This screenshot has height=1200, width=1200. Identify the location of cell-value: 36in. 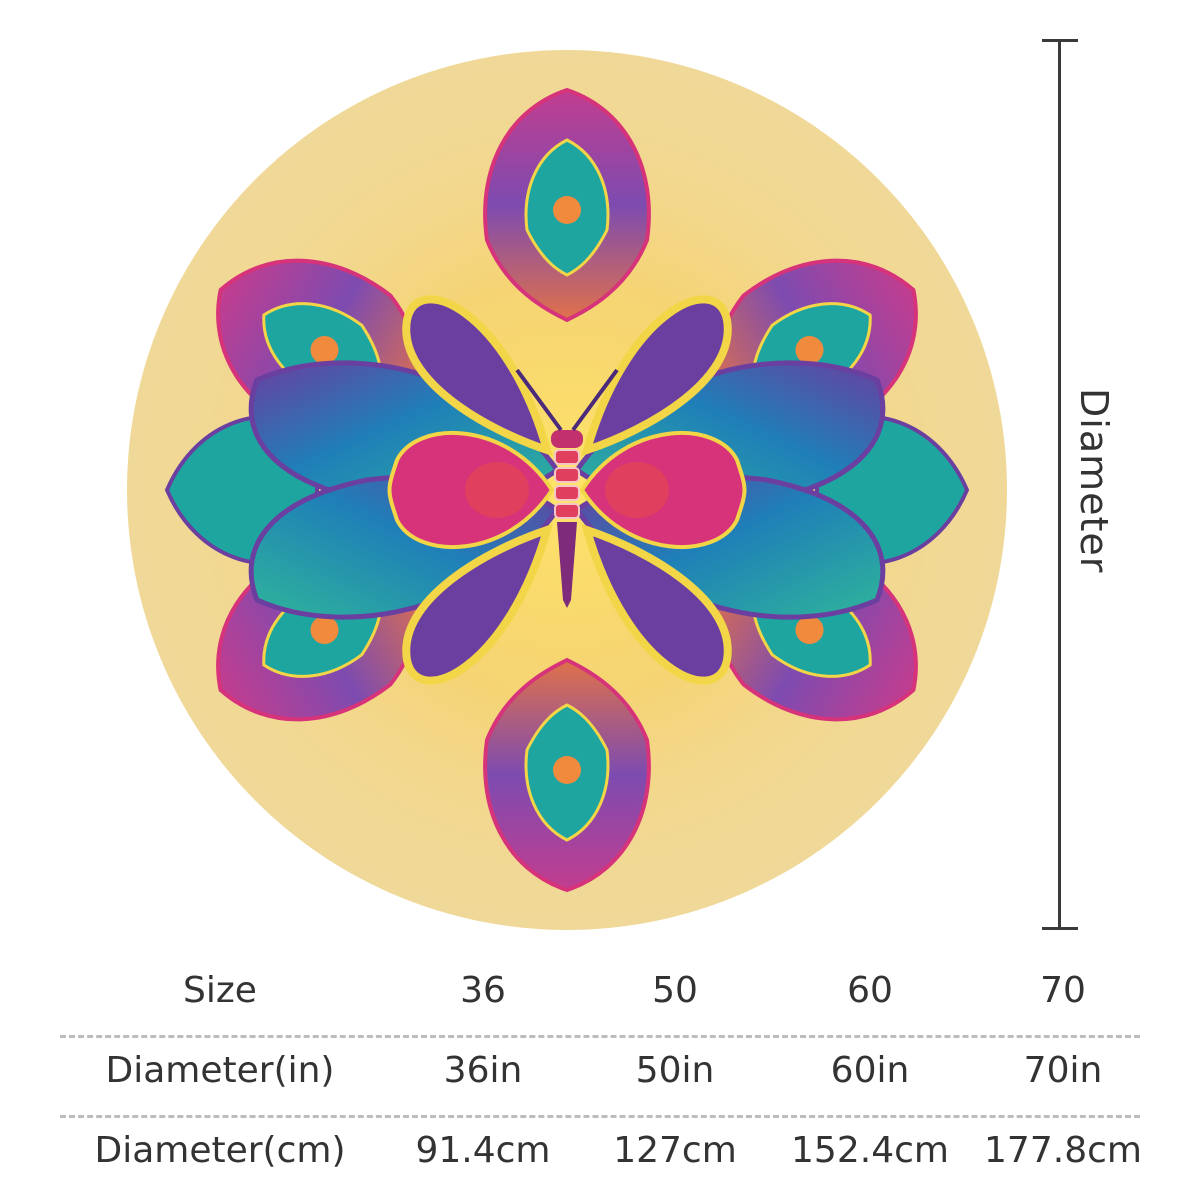
(483, 1070).